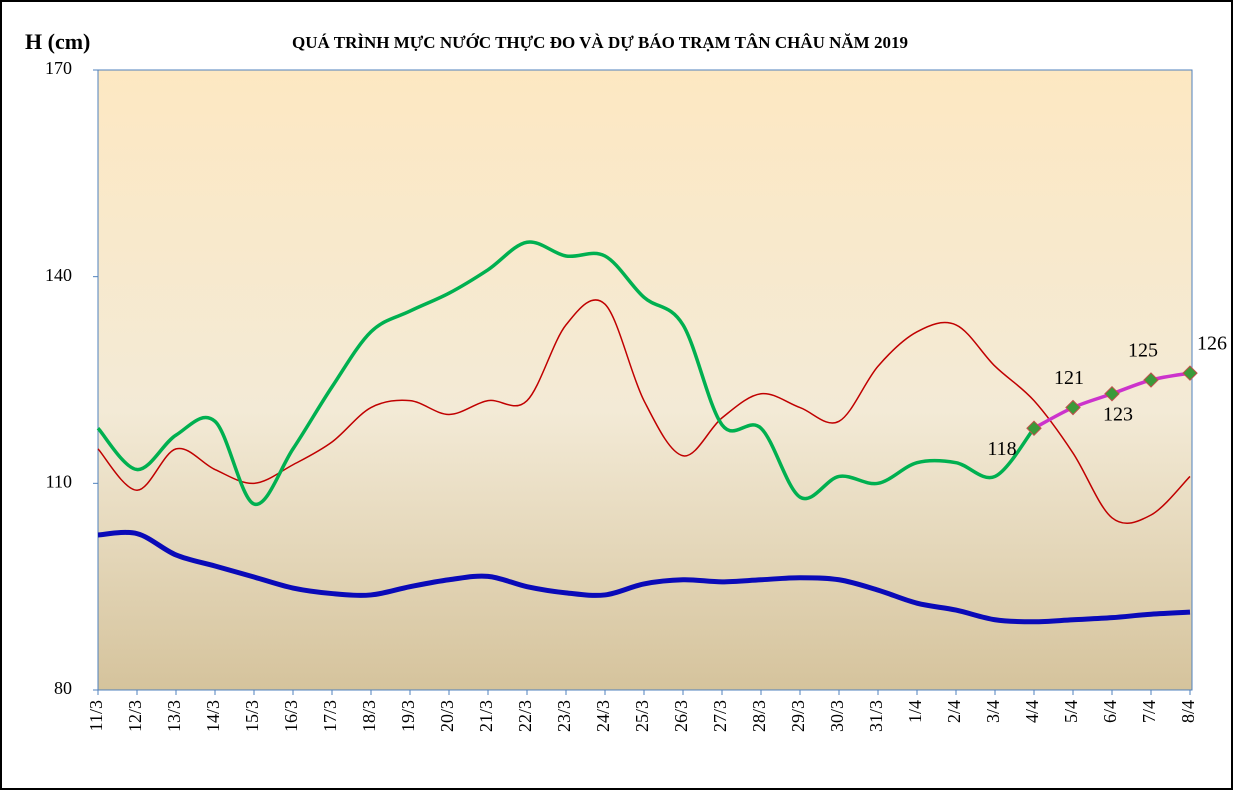 The width and height of the screenshot is (1233, 795). Describe the element at coordinates (720, 716) in the screenshot. I see `x-tick-label: 27/3` at that location.